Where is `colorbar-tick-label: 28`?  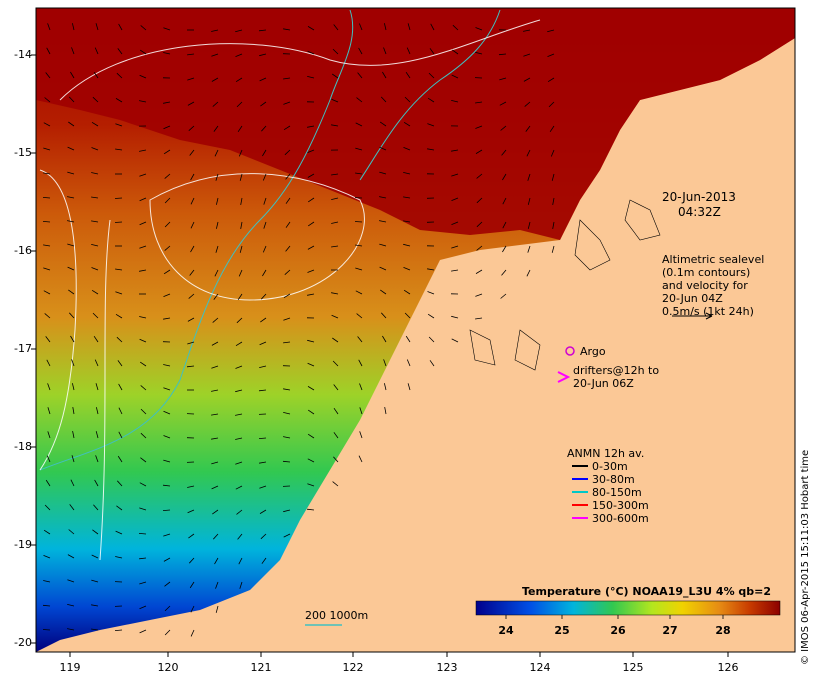
colorbar-tick-label: 28 is located at coordinates (723, 630).